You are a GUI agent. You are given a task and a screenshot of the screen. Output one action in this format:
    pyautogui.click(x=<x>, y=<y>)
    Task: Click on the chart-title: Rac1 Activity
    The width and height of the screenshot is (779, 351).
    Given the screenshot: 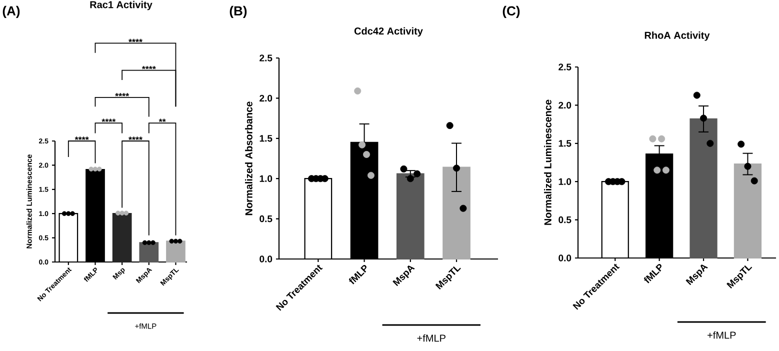 What is the action you would take?
    pyautogui.click(x=121, y=5)
    